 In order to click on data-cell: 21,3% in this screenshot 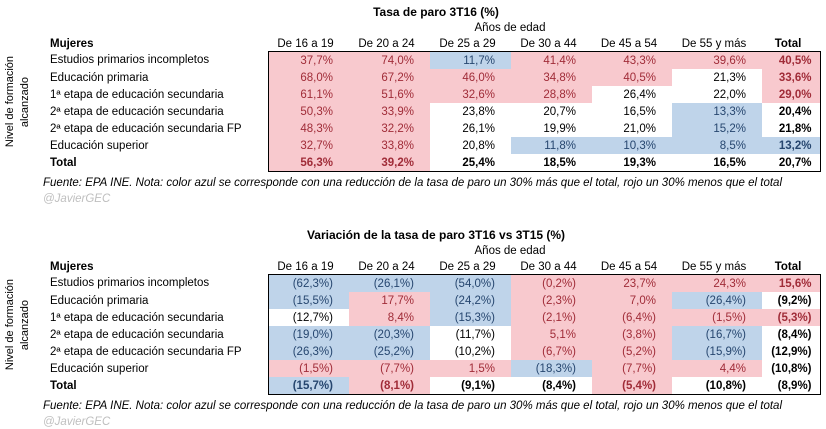, I will do `click(717, 77)`.